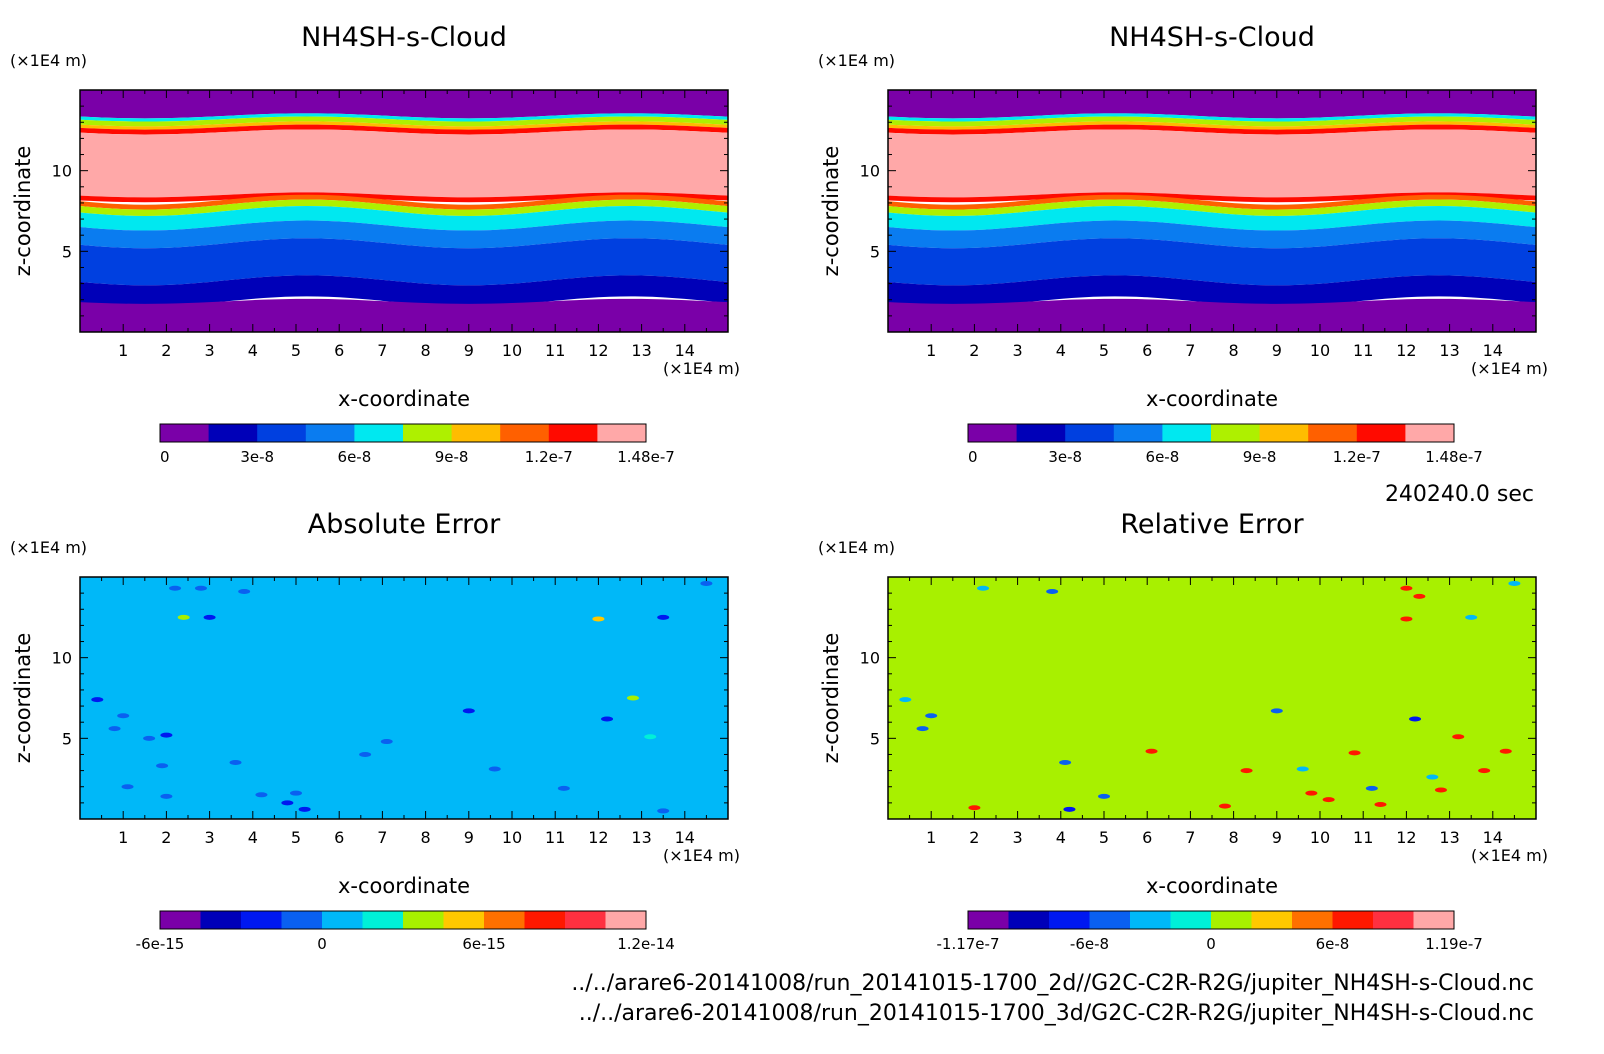 The height and width of the screenshot is (1054, 1604). What do you see at coordinates (1210, 931) in the screenshot?
I see `colorbar: -1.17e-7 -6e-8 0 6e-8 1.19e-7` at bounding box center [1210, 931].